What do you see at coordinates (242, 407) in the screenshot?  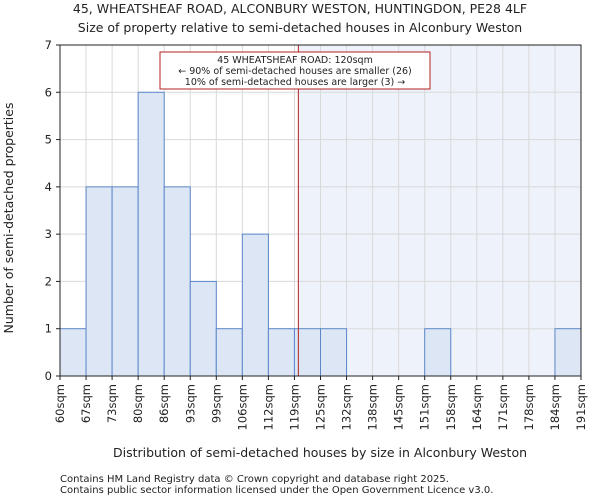 I see `x-tick-label: 106sqm` at bounding box center [242, 407].